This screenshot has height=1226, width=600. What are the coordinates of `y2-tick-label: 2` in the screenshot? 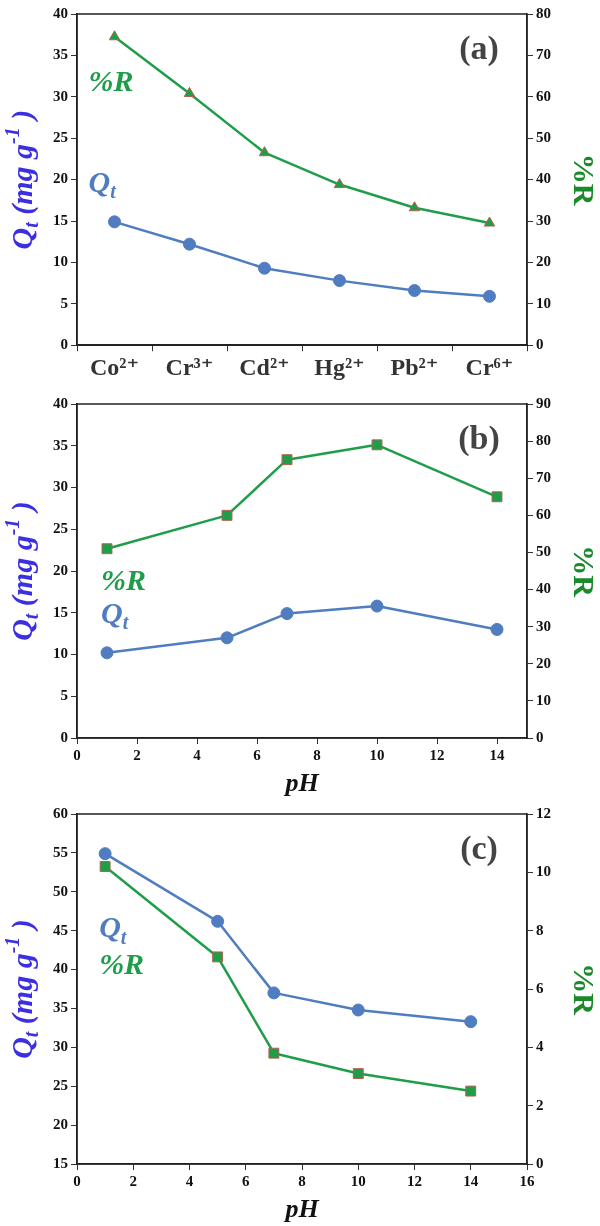 It's located at (540, 1104).